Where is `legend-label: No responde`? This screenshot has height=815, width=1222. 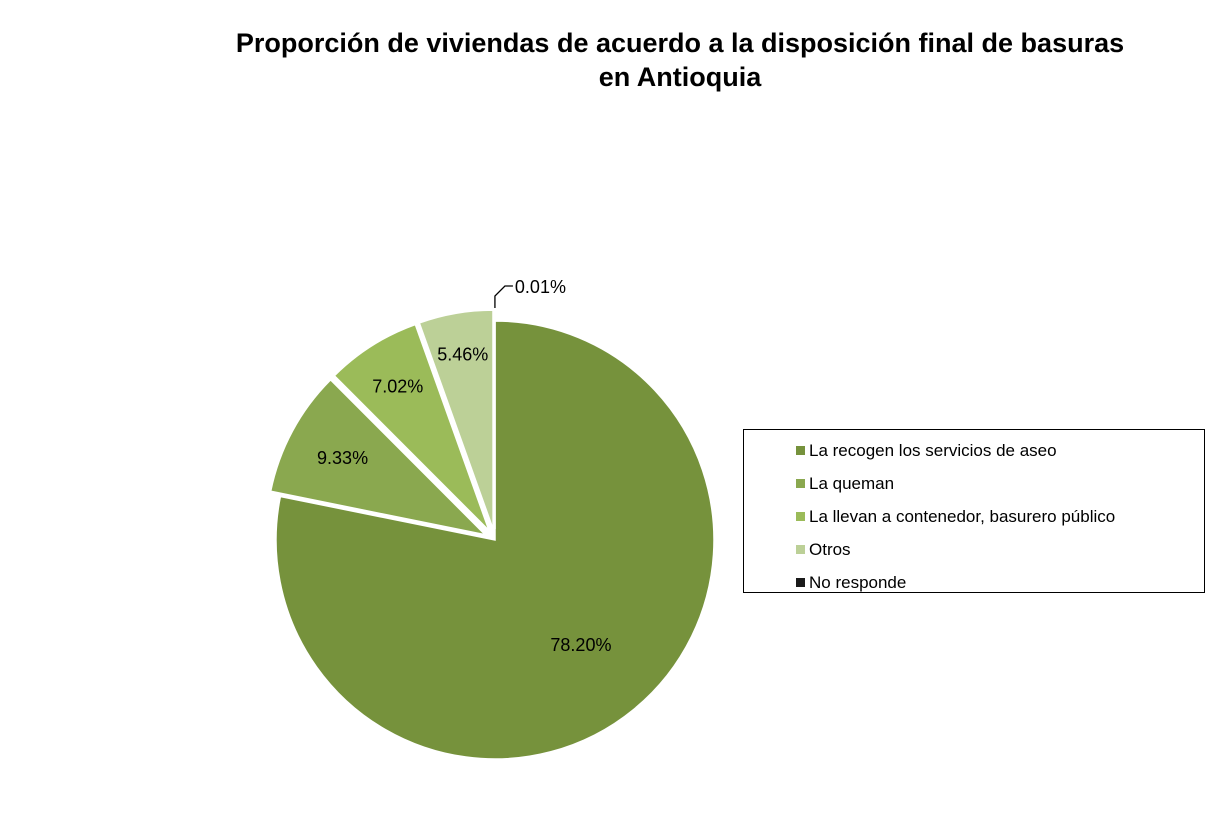
legend-label: No responde is located at coordinates (858, 582).